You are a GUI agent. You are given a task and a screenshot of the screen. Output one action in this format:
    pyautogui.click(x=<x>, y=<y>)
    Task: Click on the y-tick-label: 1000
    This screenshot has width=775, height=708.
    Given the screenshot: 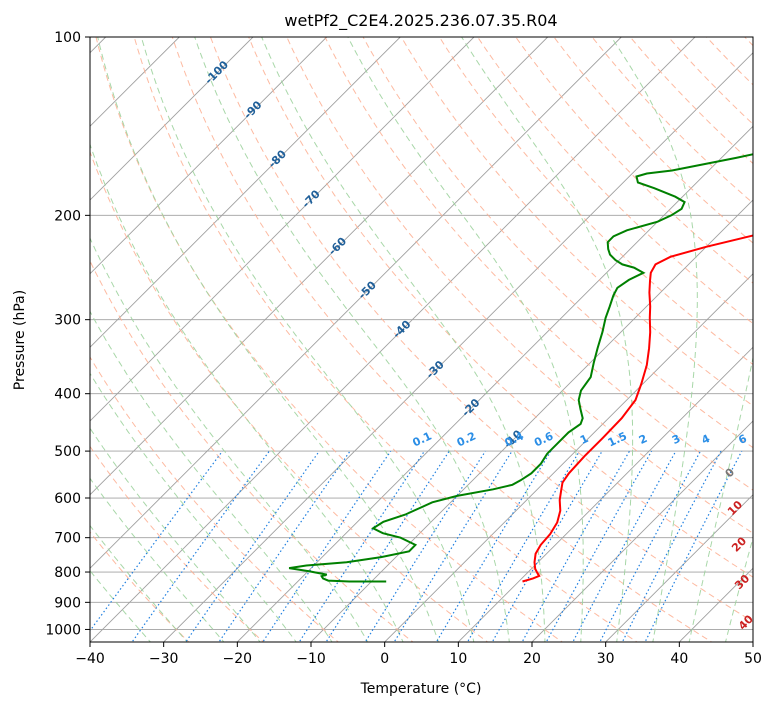 What is the action you would take?
    pyautogui.click(x=63, y=630)
    